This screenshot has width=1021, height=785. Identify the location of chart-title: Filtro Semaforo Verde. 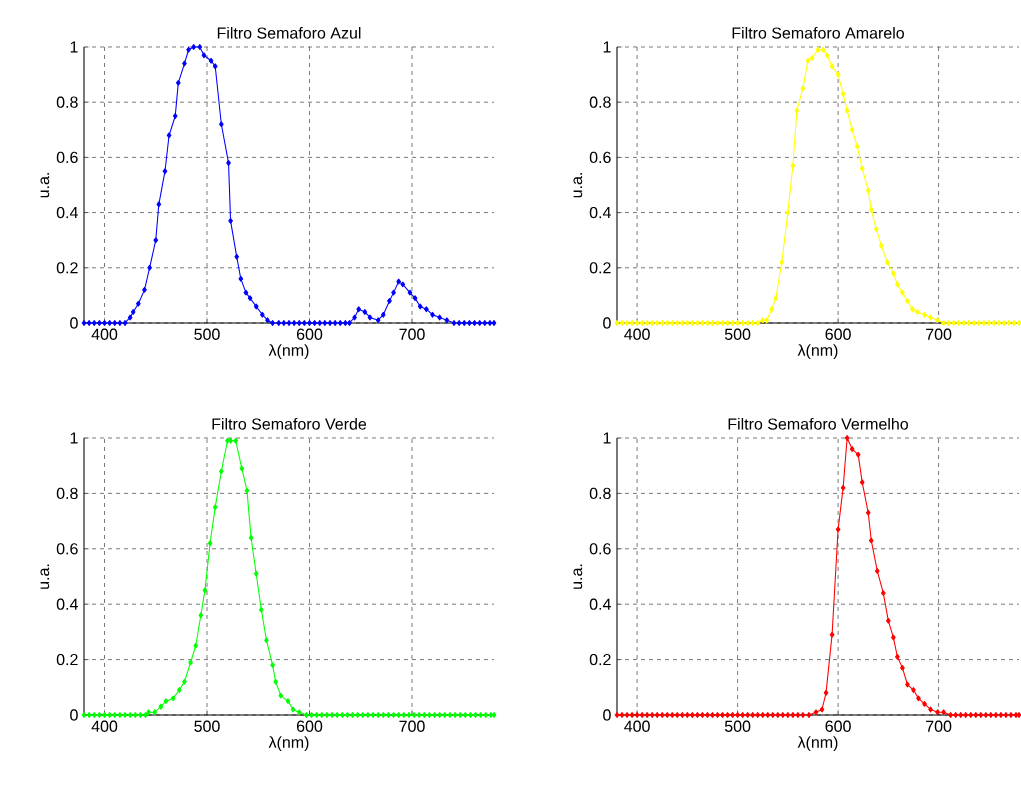
(289, 423).